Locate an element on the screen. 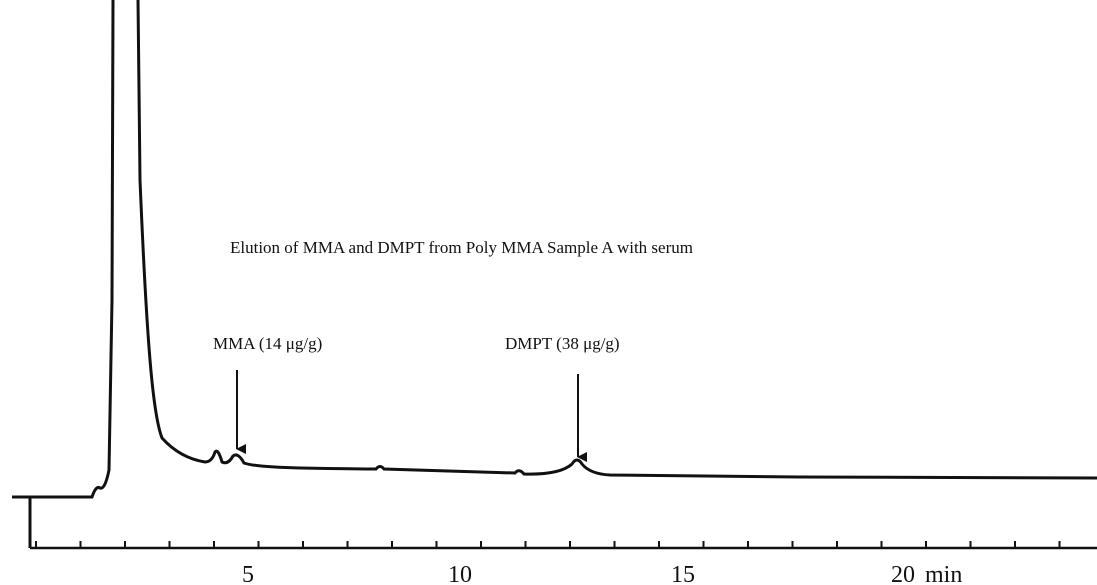 The height and width of the screenshot is (585, 1097). tick-label: 20 is located at coordinates (903, 573).